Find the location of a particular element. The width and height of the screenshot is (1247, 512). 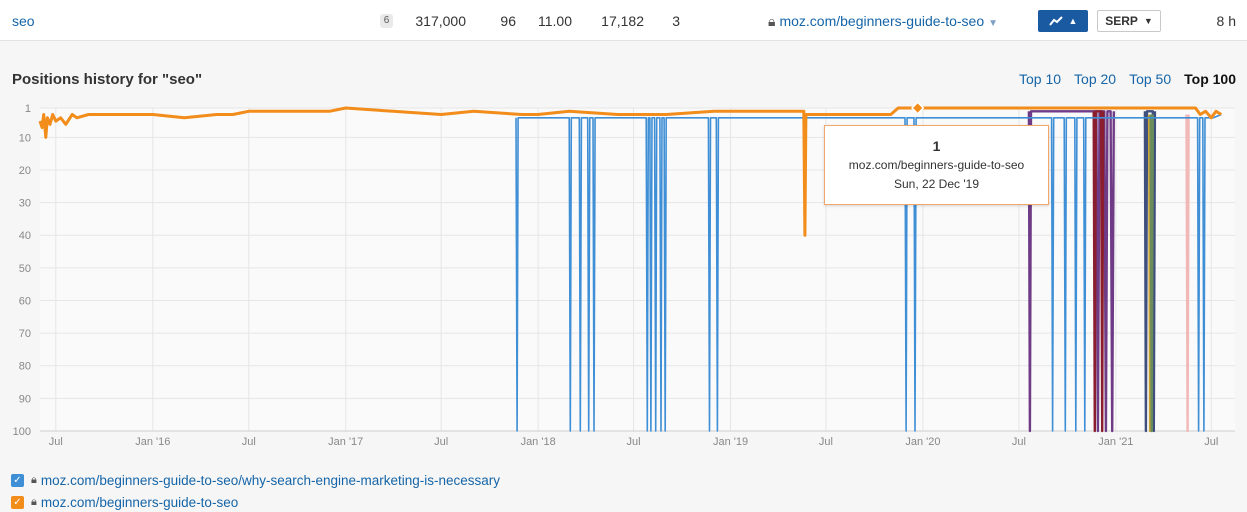

y-tick-label: 70 is located at coordinates (25, 334).